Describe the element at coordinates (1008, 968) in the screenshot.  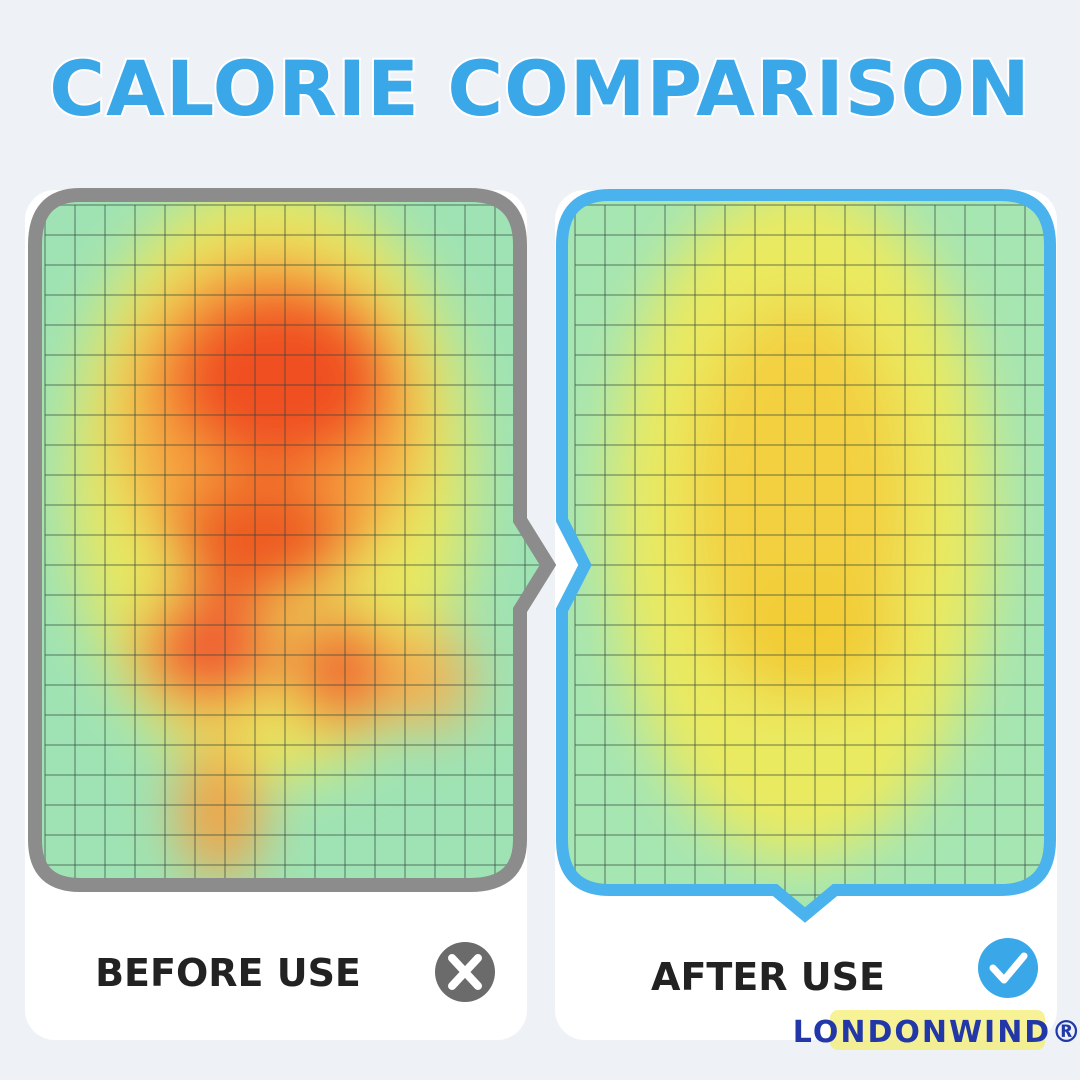
I see `check-icon` at that location.